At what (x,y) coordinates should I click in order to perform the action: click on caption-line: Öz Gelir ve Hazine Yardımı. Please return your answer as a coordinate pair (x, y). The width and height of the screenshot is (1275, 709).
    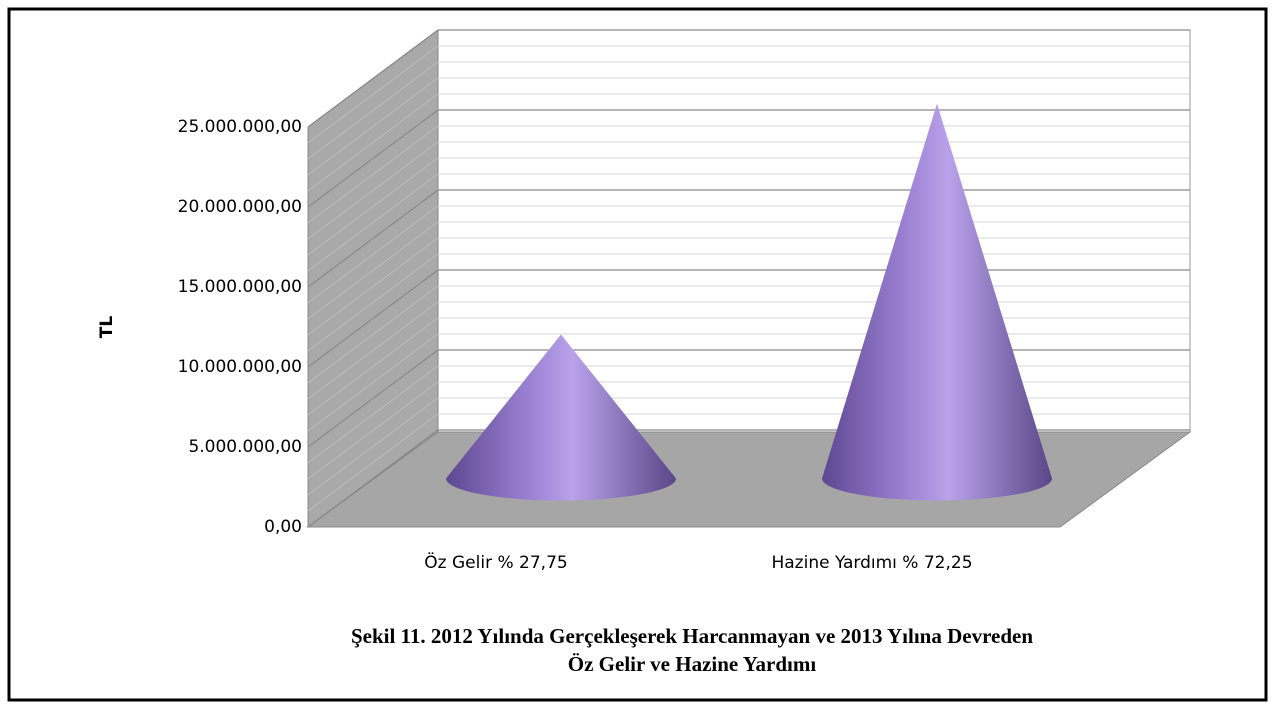
    Looking at the image, I should click on (692, 664).